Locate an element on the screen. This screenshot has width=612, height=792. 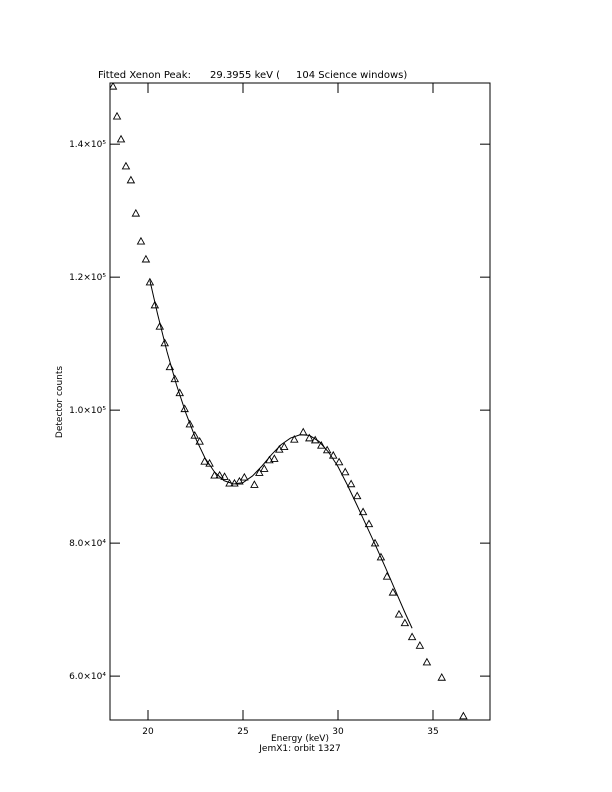
y-tick-label: 1.2×10⁵ is located at coordinates (87, 278).